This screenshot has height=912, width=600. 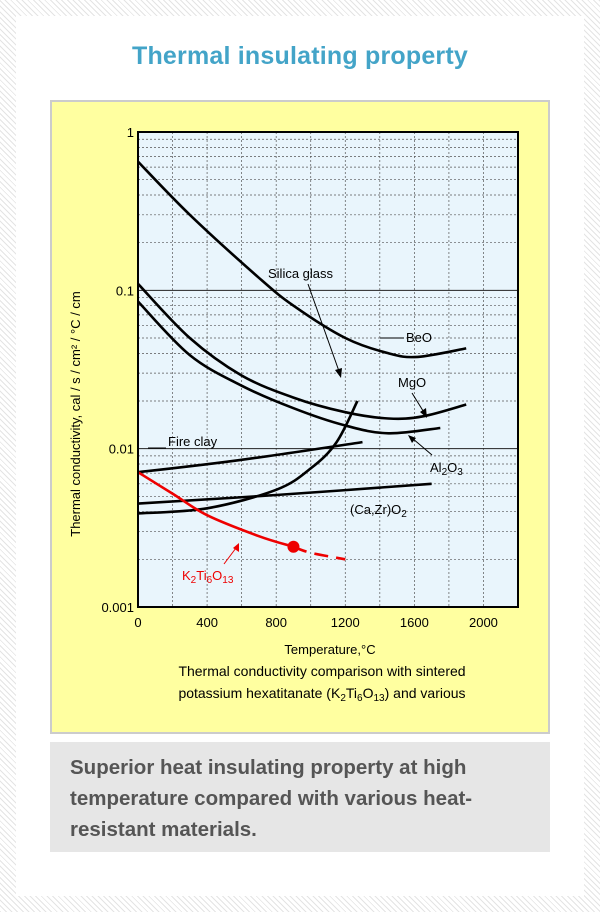 I want to click on x-tick-label: 800, so click(x=276, y=622).